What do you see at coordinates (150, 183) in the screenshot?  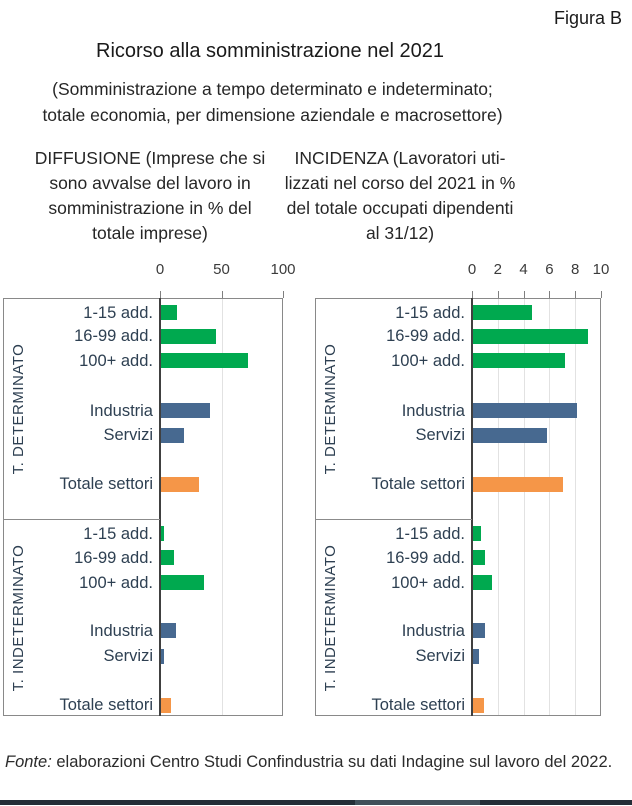 I see `panel-heading-line: sono avvalse del lavoro in` at bounding box center [150, 183].